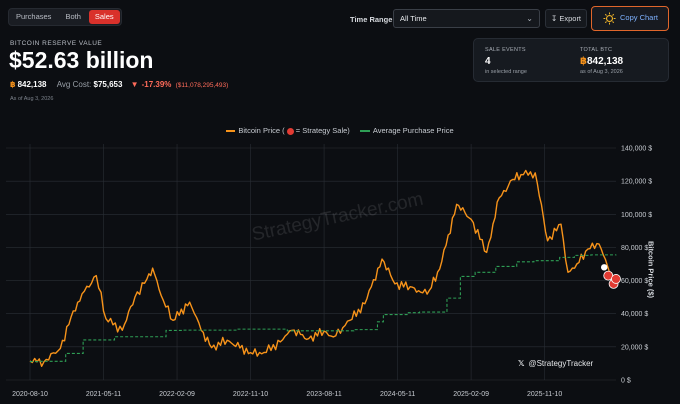  I want to click on y-axis-title: Bitcoin Price ($), so click(651, 269).